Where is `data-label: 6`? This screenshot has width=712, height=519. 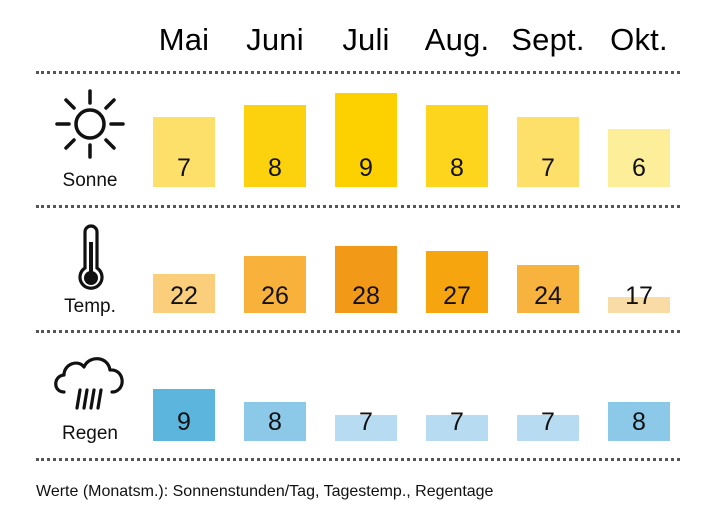
data-label: 6 is located at coordinates (639, 168).